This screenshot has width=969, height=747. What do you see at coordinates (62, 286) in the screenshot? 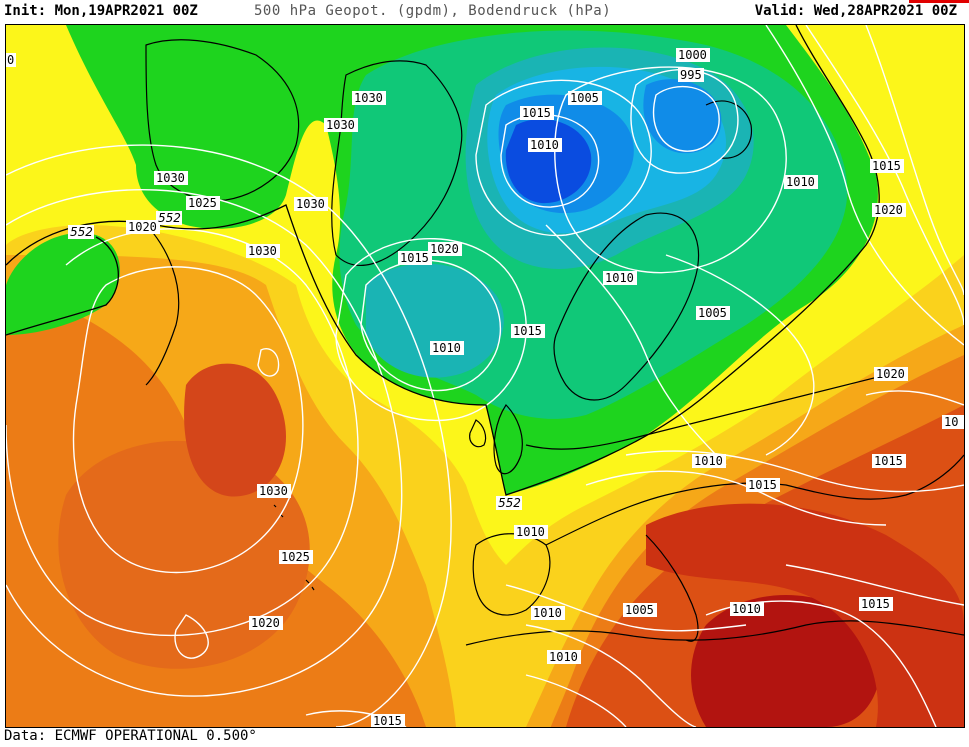
I see `geopotential-552-west` at bounding box center [62, 286].